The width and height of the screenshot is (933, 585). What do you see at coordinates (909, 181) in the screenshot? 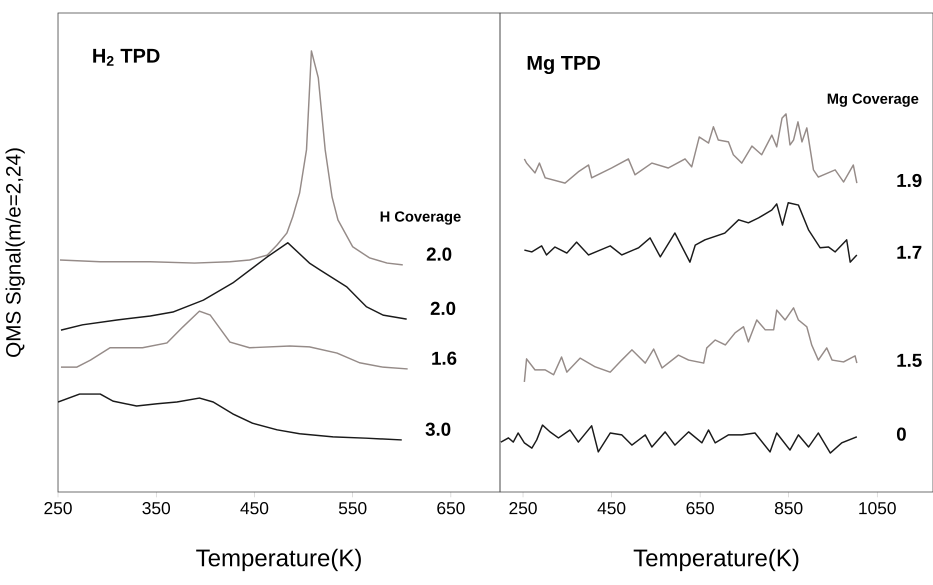
I see `text: 1.9` at bounding box center [909, 181].